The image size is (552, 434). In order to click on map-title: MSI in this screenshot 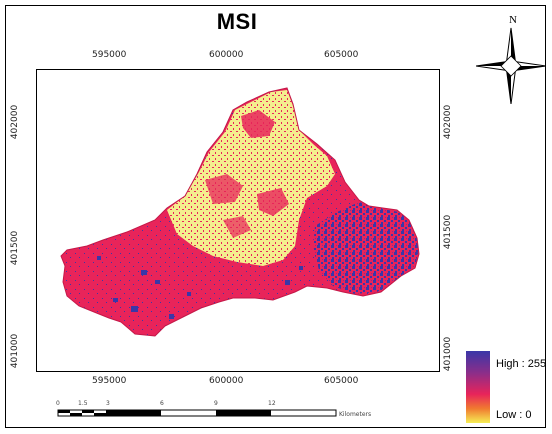, I will do `click(237, 21)`.